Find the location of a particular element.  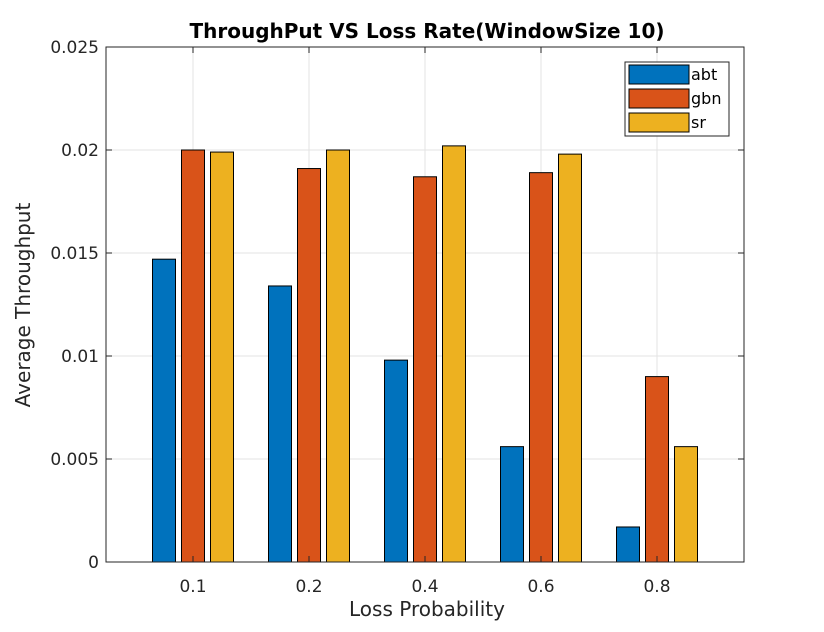

x-tick-label: 0.8 is located at coordinates (656, 587).